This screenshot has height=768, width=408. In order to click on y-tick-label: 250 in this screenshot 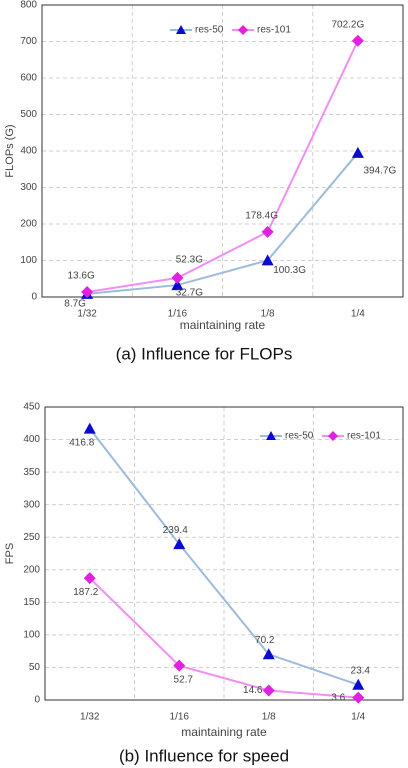, I will do `click(31, 537)`.